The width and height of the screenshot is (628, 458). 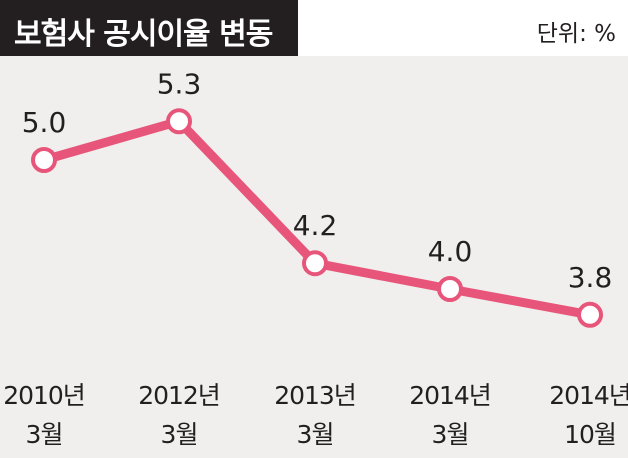 What do you see at coordinates (315, 225) in the screenshot?
I see `data-label: 4.2` at bounding box center [315, 225].